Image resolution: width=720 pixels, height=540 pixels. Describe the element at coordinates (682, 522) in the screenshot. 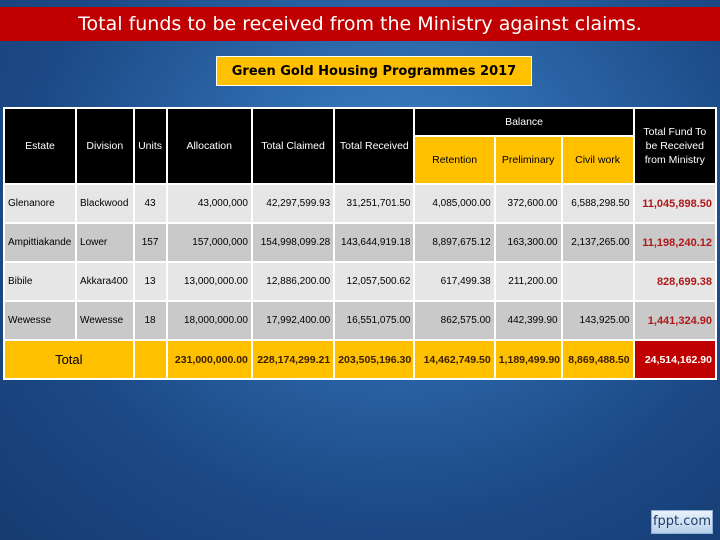

I see `fppt-logo: fppt.com` at that location.